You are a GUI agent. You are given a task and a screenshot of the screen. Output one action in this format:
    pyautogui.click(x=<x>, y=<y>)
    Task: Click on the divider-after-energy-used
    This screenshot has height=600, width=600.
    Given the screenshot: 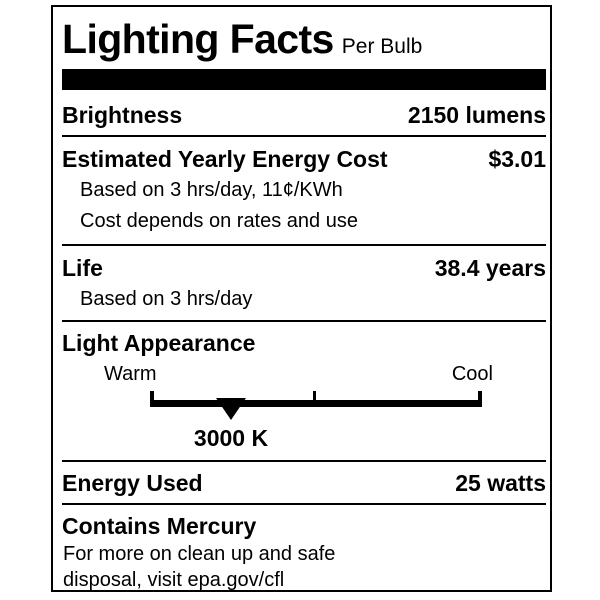 What is the action you would take?
    pyautogui.click(x=304, y=504)
    